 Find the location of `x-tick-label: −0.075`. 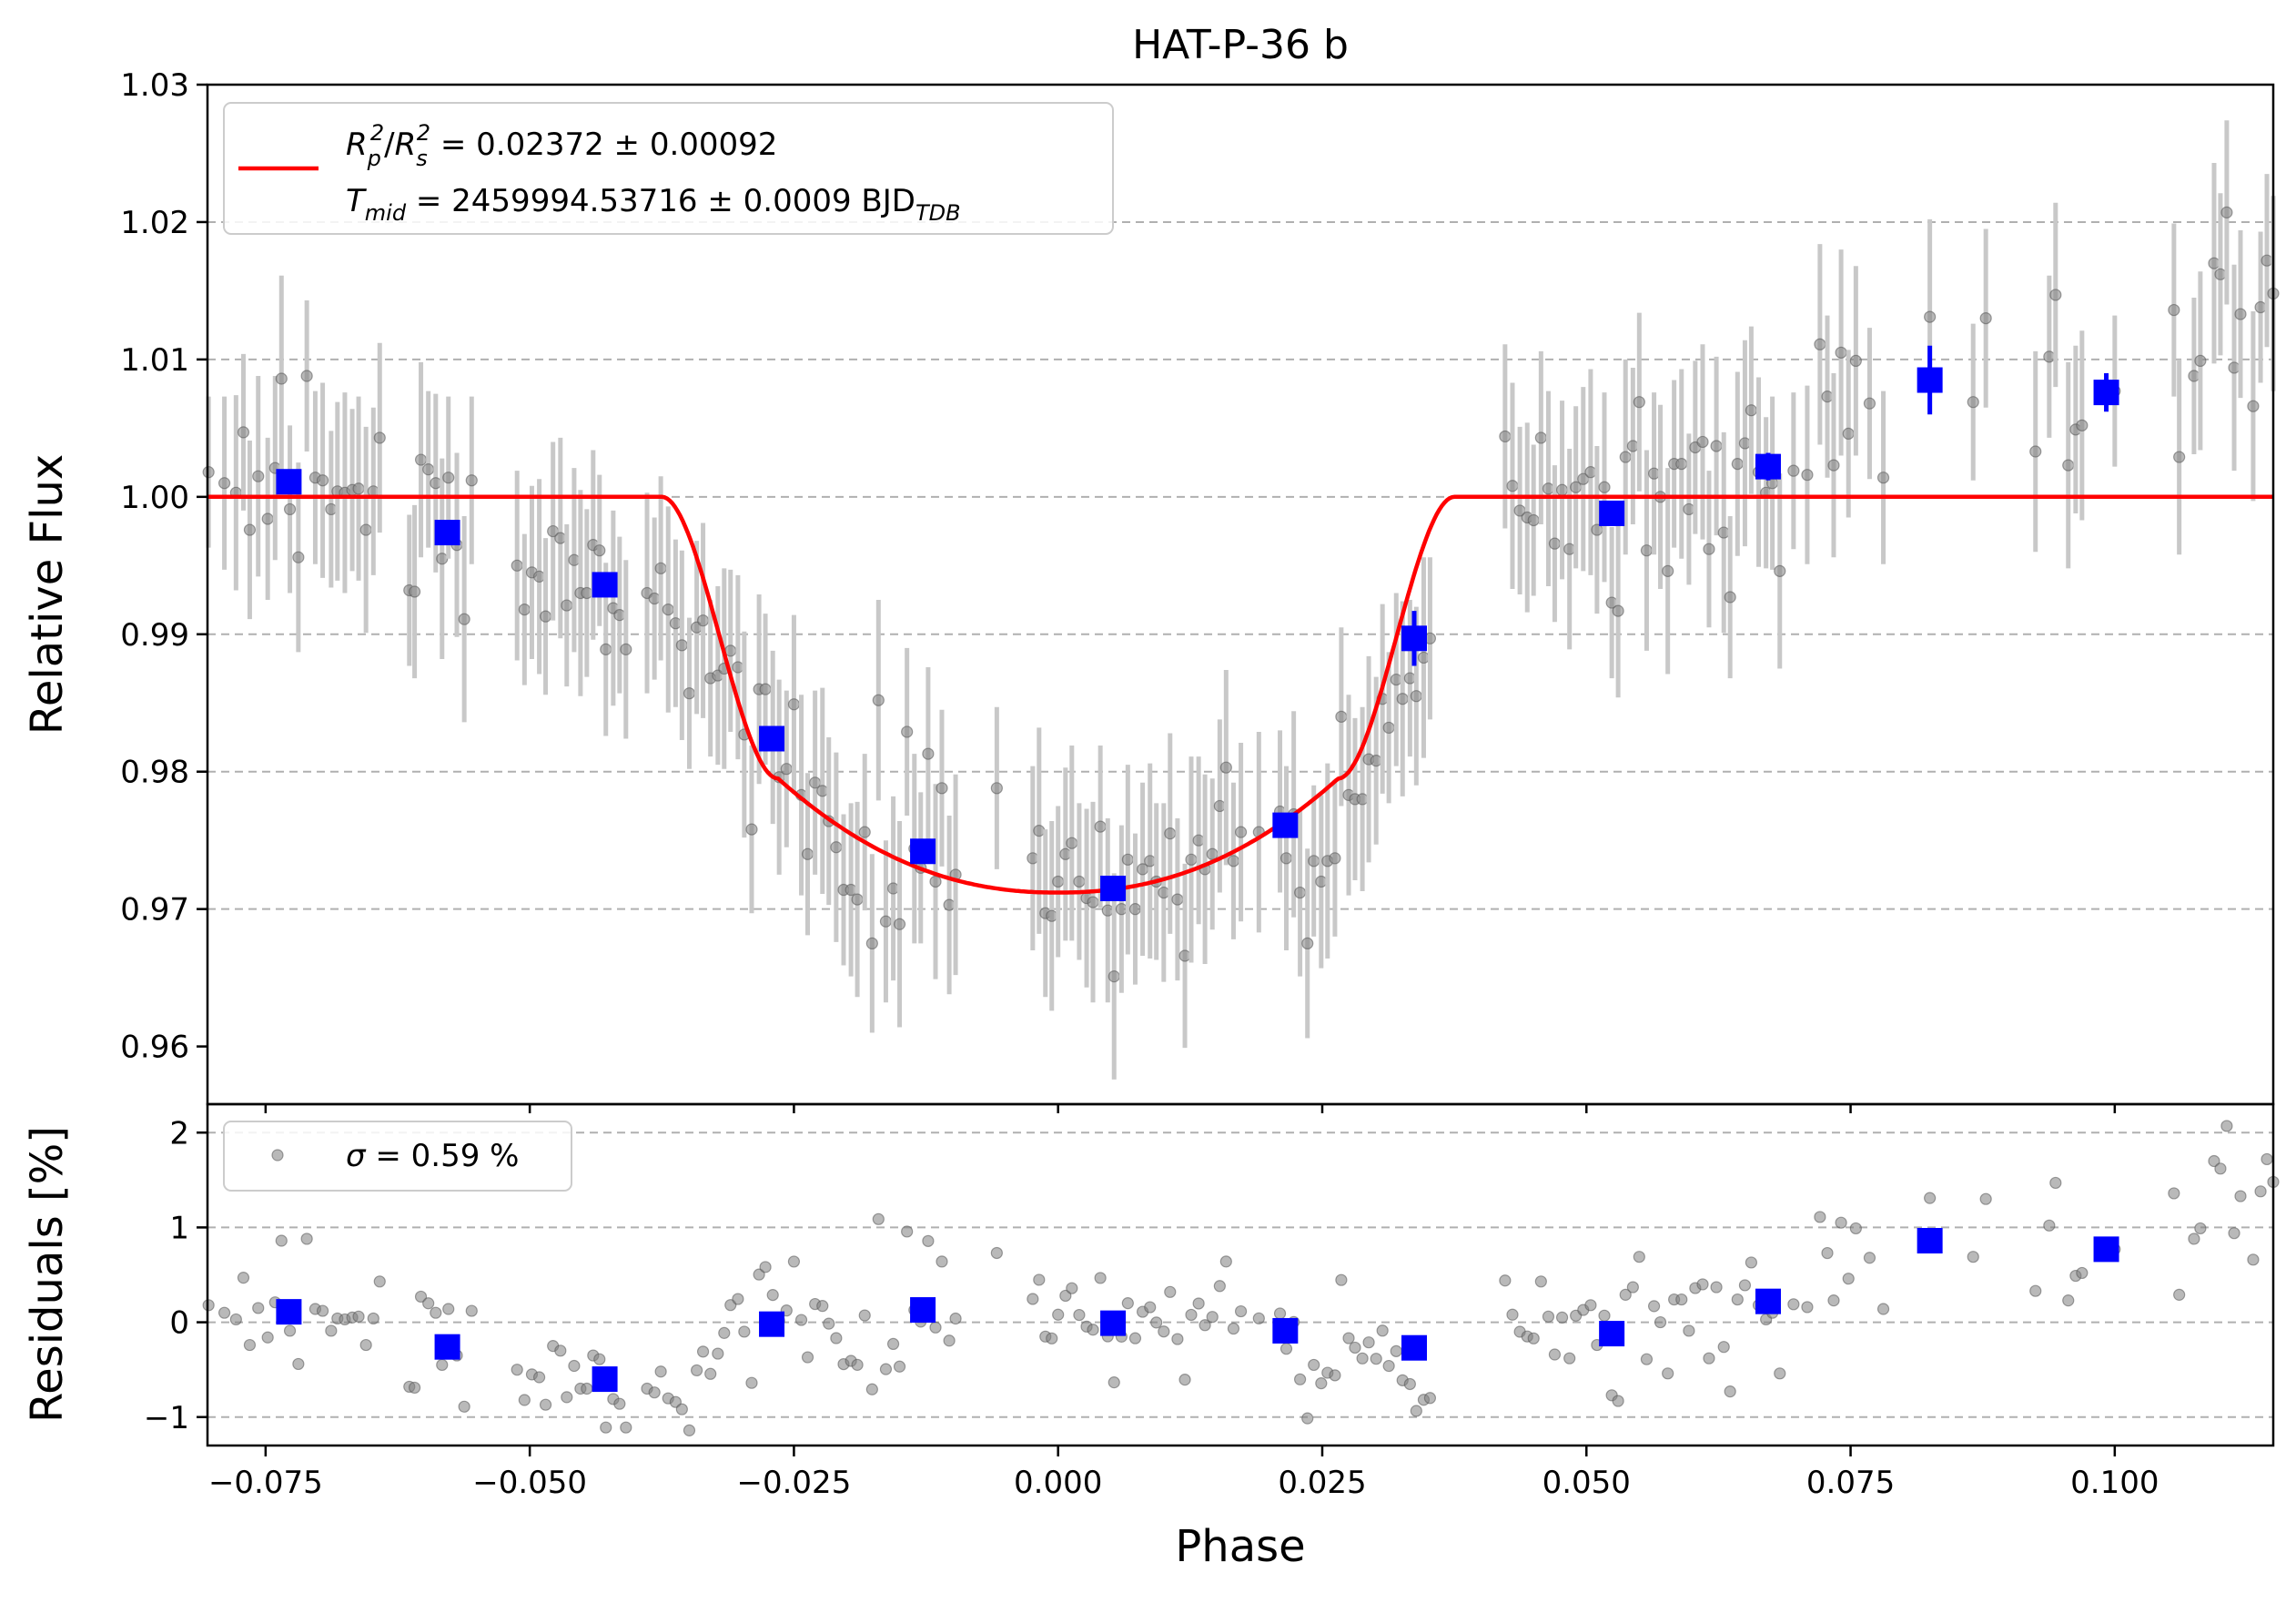

x-tick-label: −0.075 is located at coordinates (266, 1483).